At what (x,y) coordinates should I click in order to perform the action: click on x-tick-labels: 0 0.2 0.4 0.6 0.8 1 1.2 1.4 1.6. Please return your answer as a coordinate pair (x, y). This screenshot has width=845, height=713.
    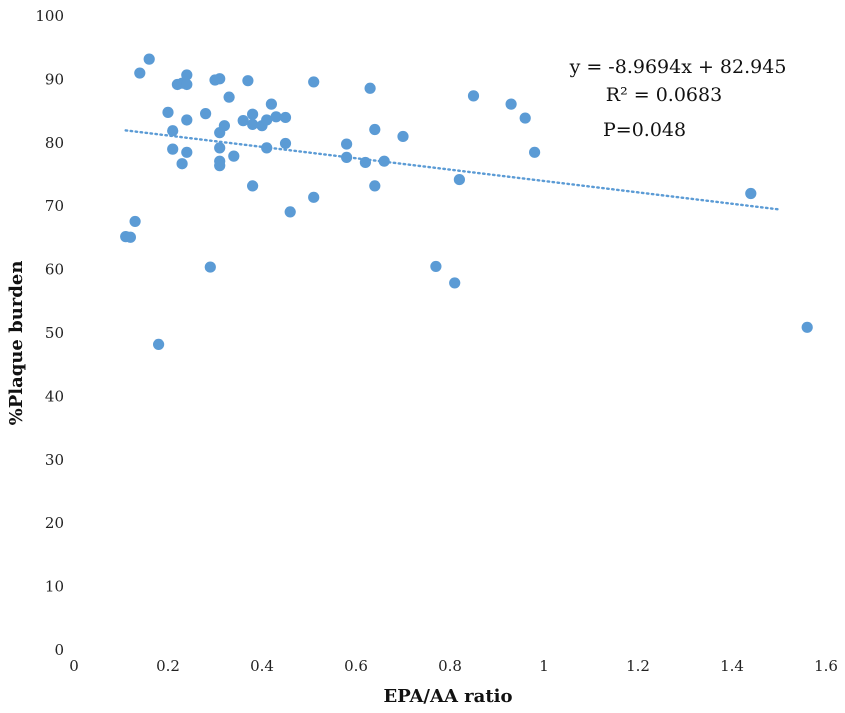
    Looking at the image, I should click on (453, 666).